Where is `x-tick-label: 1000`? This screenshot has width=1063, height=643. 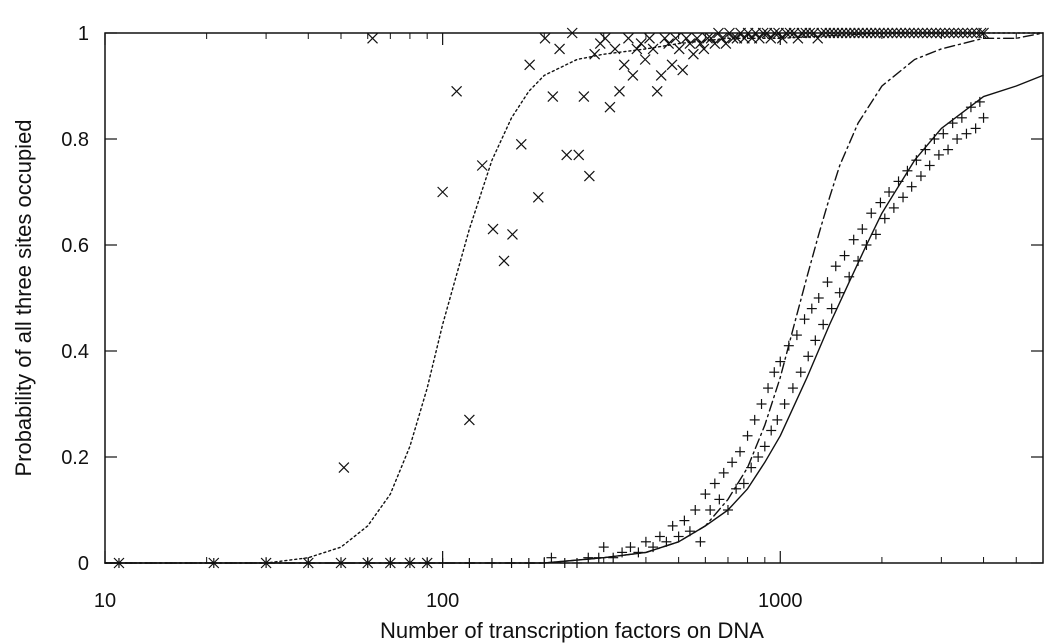 x-tick-label: 1000 is located at coordinates (780, 601).